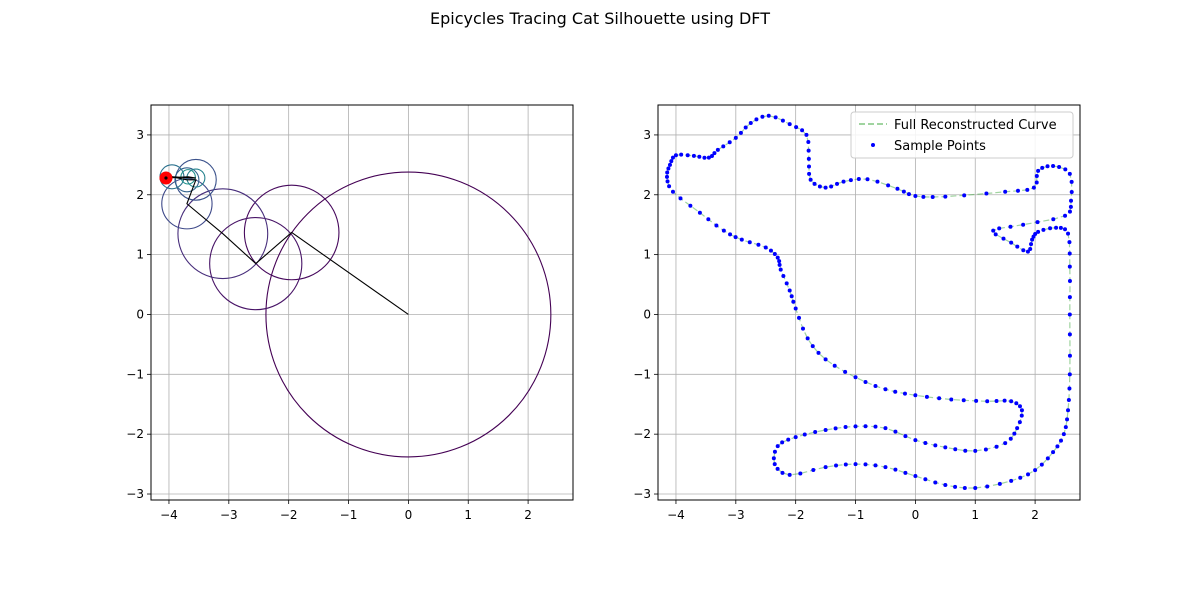  What do you see at coordinates (975, 515) in the screenshot?
I see `x-tick-label: 1` at bounding box center [975, 515].